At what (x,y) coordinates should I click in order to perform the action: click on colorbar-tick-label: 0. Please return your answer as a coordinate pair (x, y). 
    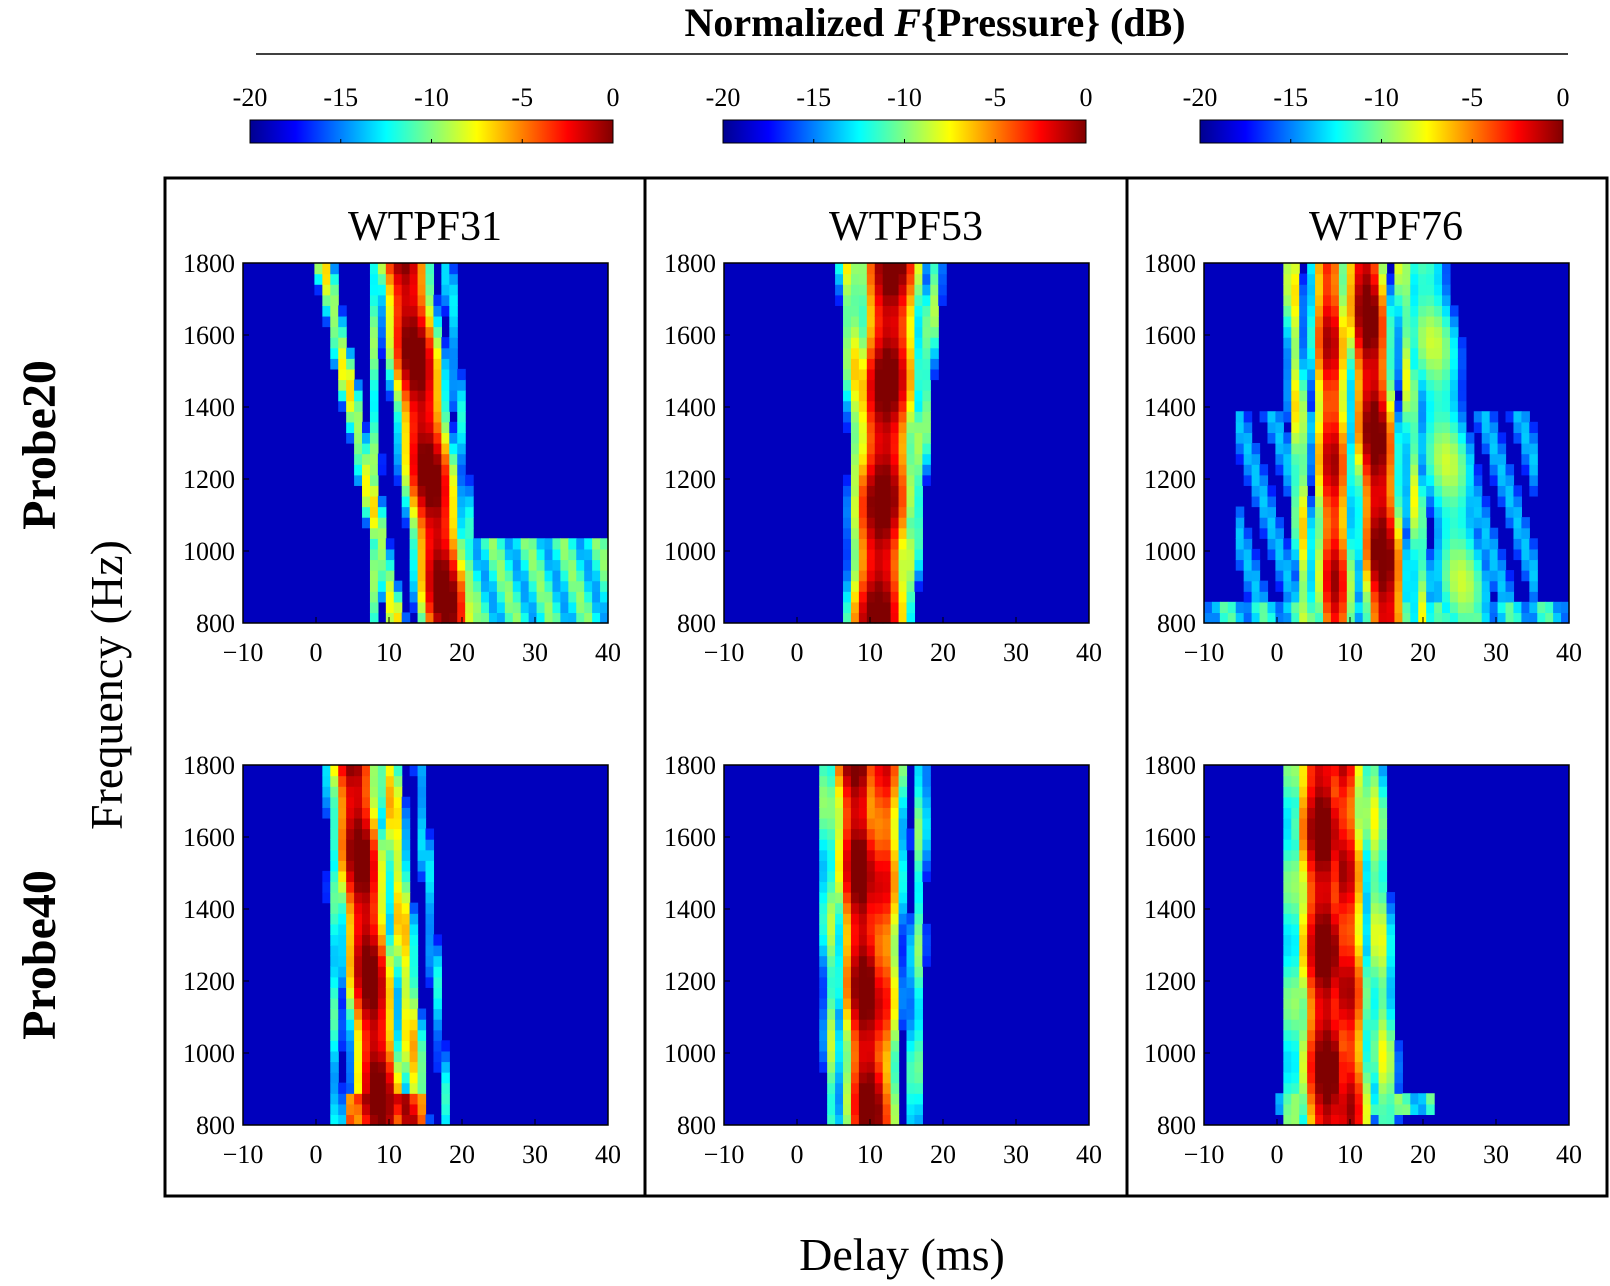
    Looking at the image, I should click on (1563, 97).